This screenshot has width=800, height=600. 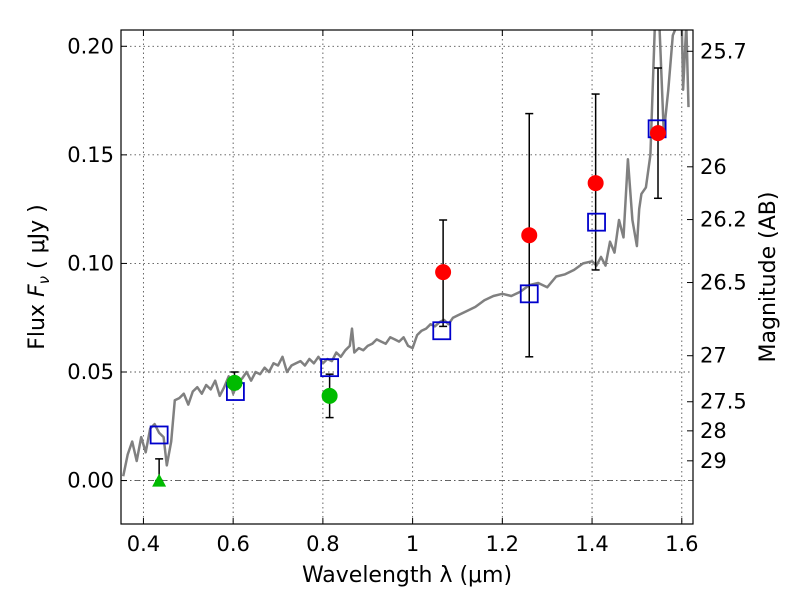 What do you see at coordinates (37, 240) in the screenshot?
I see `y-axis-title-units: ( μJy )` at bounding box center [37, 240].